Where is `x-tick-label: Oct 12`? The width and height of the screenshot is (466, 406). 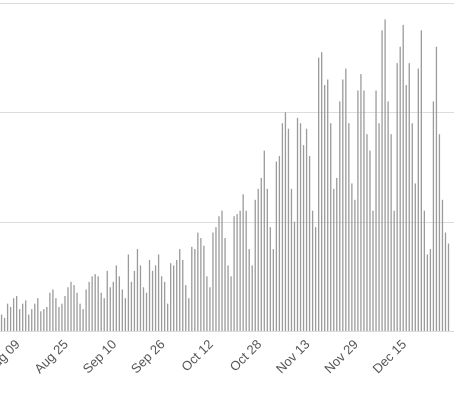 x-tick-label: Oct 12 is located at coordinates (197, 356).